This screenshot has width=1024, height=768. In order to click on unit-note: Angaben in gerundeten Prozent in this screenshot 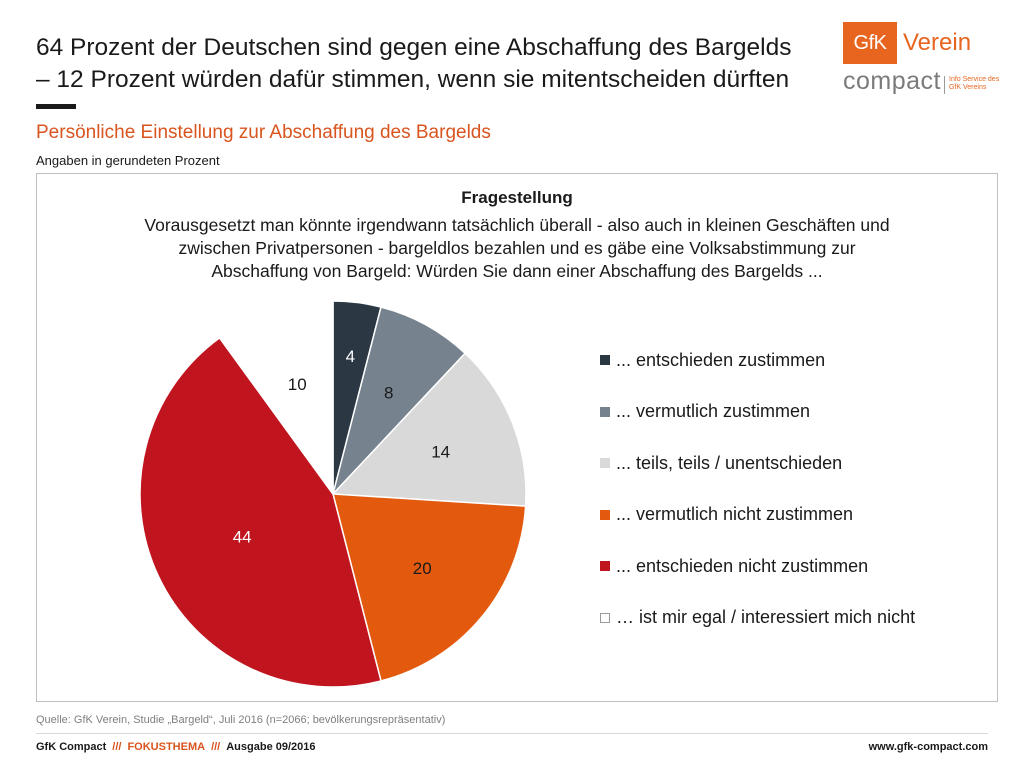, I will do `click(128, 160)`.